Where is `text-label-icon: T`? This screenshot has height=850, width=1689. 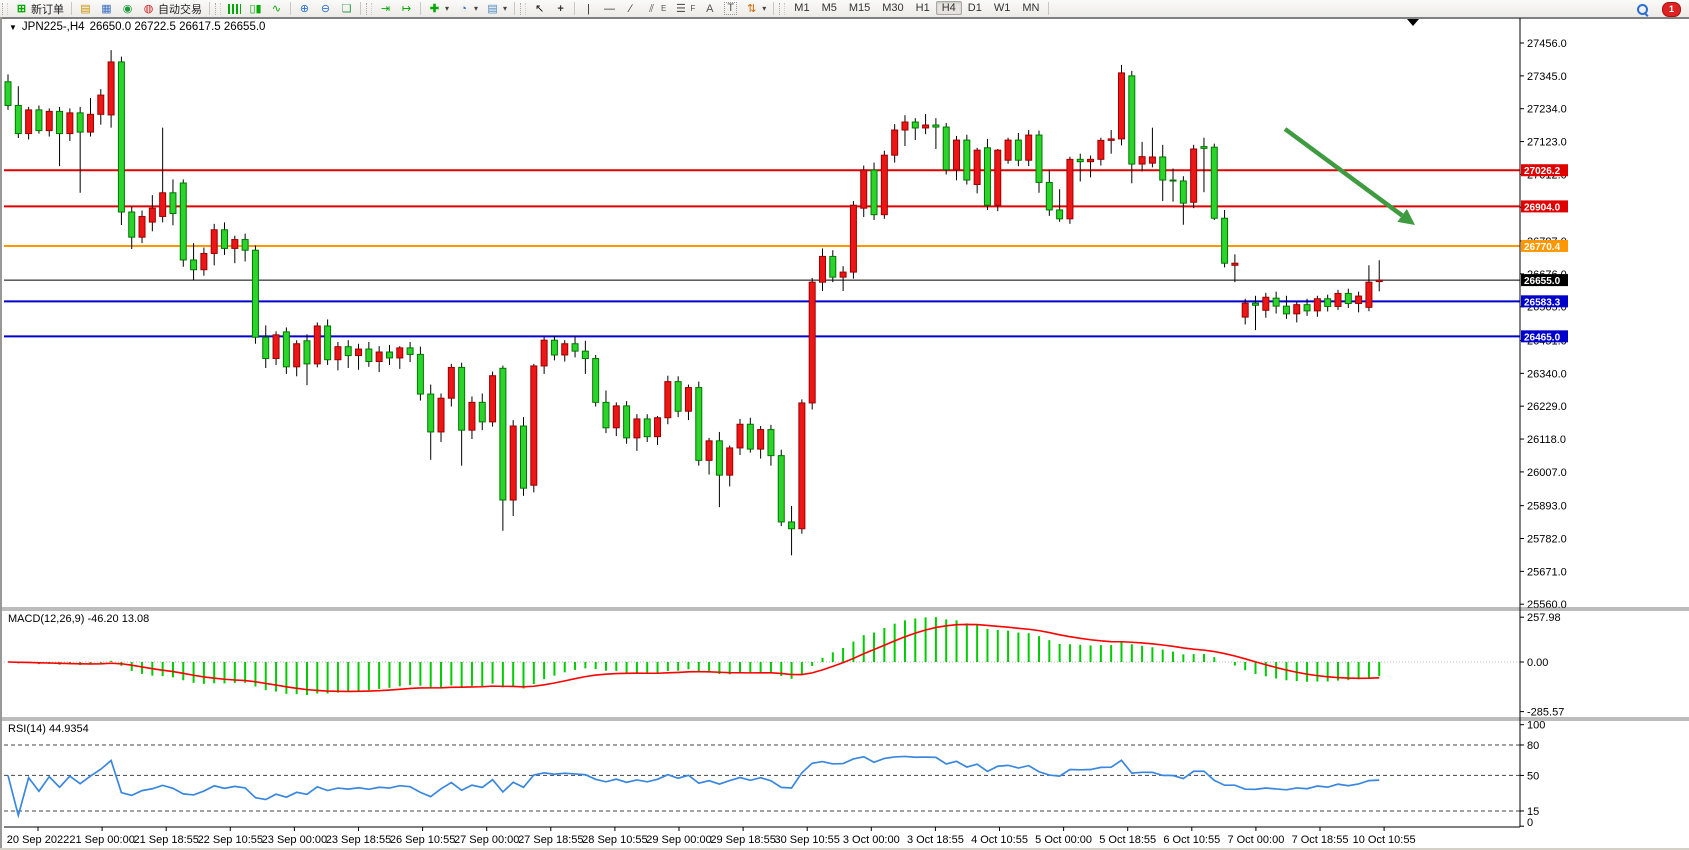
text-label-icon: T is located at coordinates (731, 8).